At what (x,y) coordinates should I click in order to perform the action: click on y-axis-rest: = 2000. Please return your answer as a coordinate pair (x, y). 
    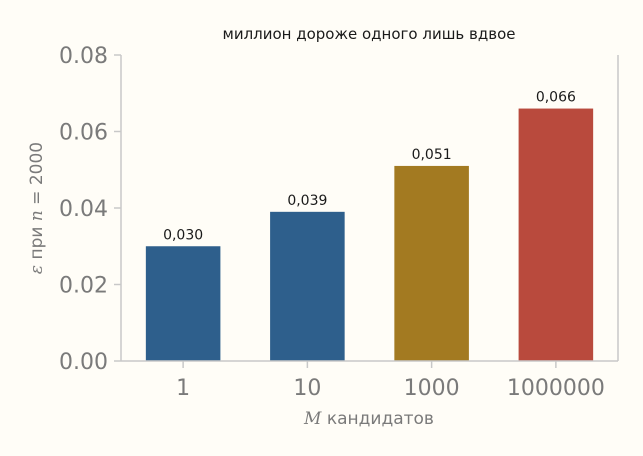
    Looking at the image, I should click on (37, 176).